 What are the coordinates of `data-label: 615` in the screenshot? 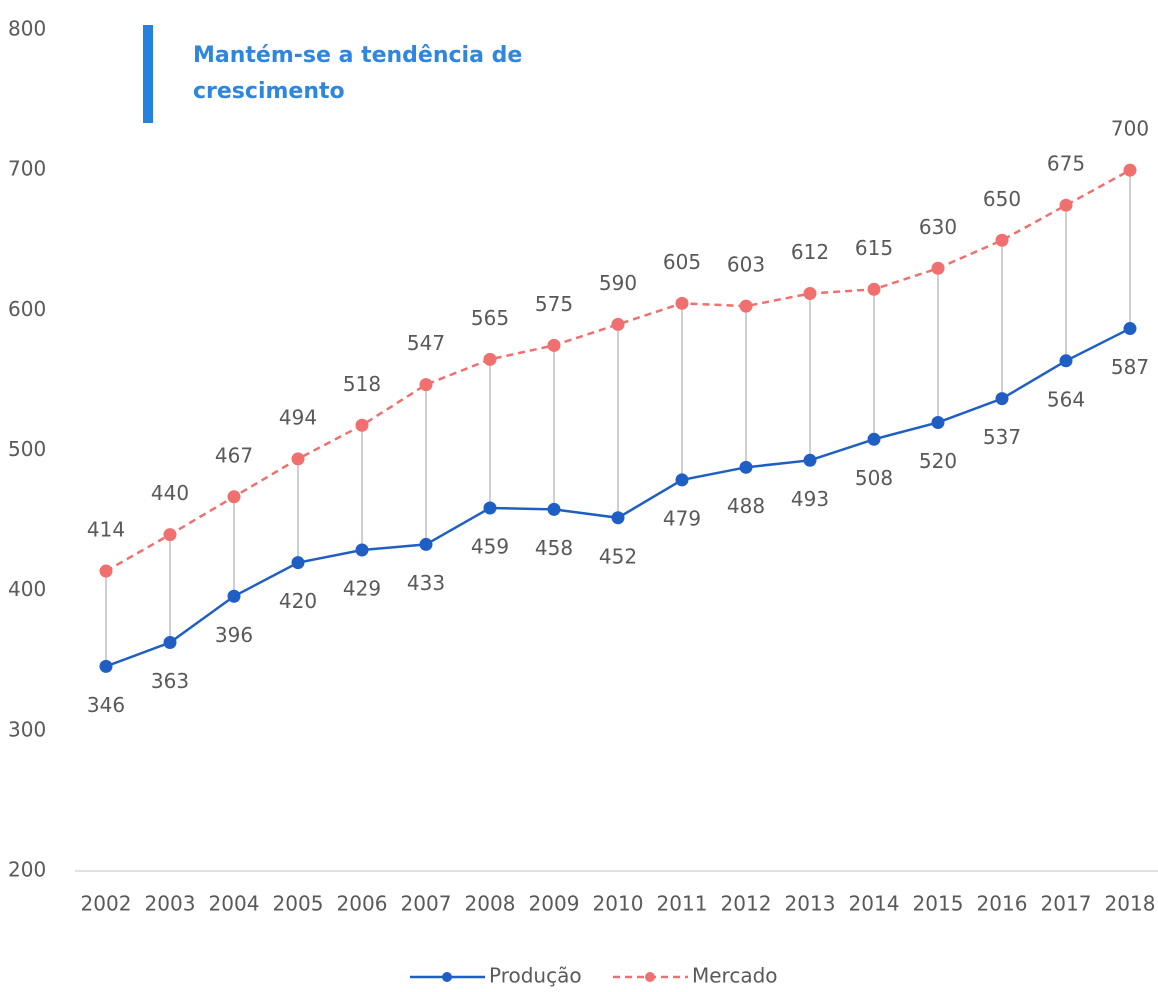 It's located at (874, 248).